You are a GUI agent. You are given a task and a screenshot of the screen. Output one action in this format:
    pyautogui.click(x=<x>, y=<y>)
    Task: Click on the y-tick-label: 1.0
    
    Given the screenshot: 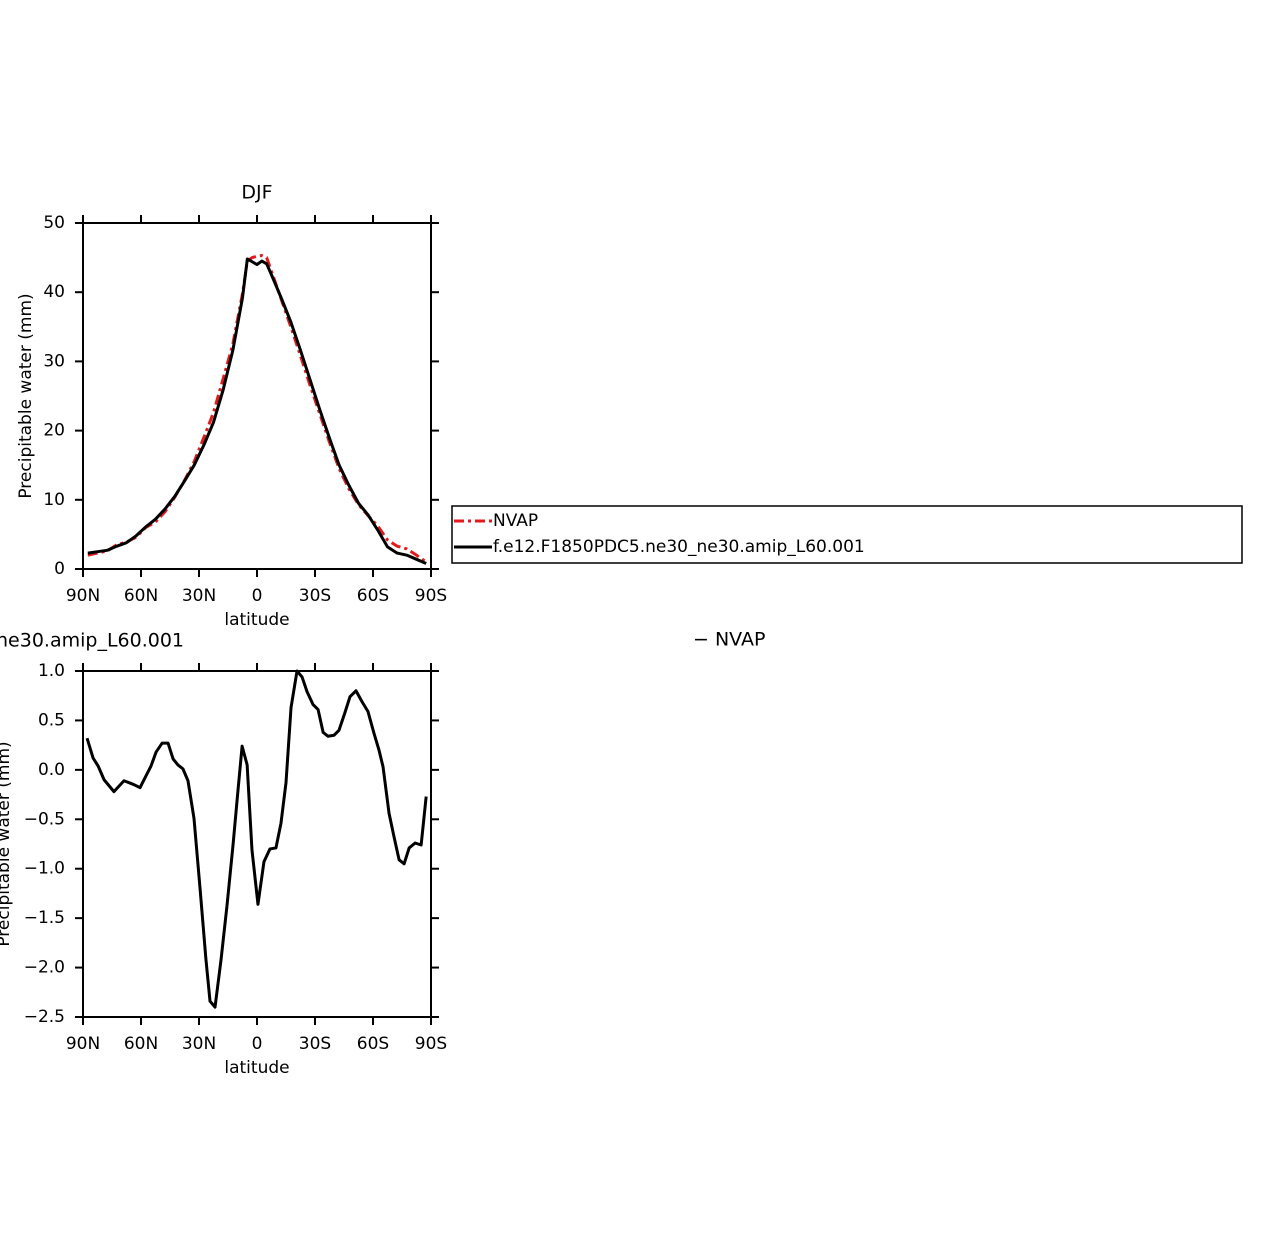 What is the action you would take?
    pyautogui.click(x=51, y=671)
    